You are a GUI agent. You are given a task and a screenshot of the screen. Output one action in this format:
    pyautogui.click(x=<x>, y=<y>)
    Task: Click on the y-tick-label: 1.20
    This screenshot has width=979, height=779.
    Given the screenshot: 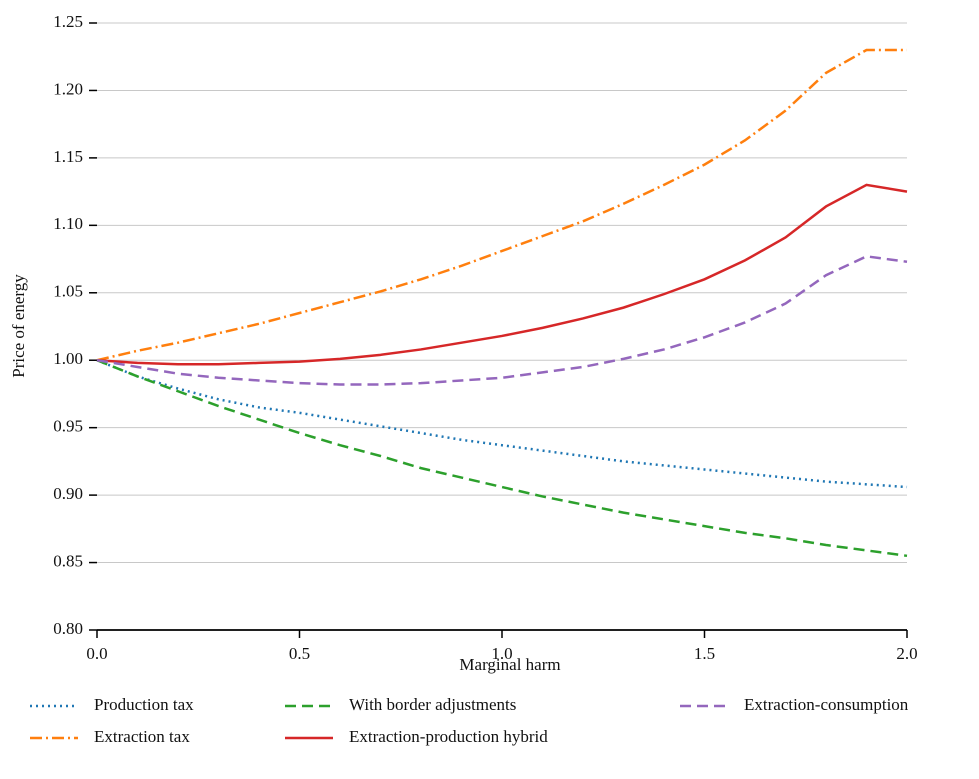 What is the action you would take?
    pyautogui.click(x=68, y=88)
    